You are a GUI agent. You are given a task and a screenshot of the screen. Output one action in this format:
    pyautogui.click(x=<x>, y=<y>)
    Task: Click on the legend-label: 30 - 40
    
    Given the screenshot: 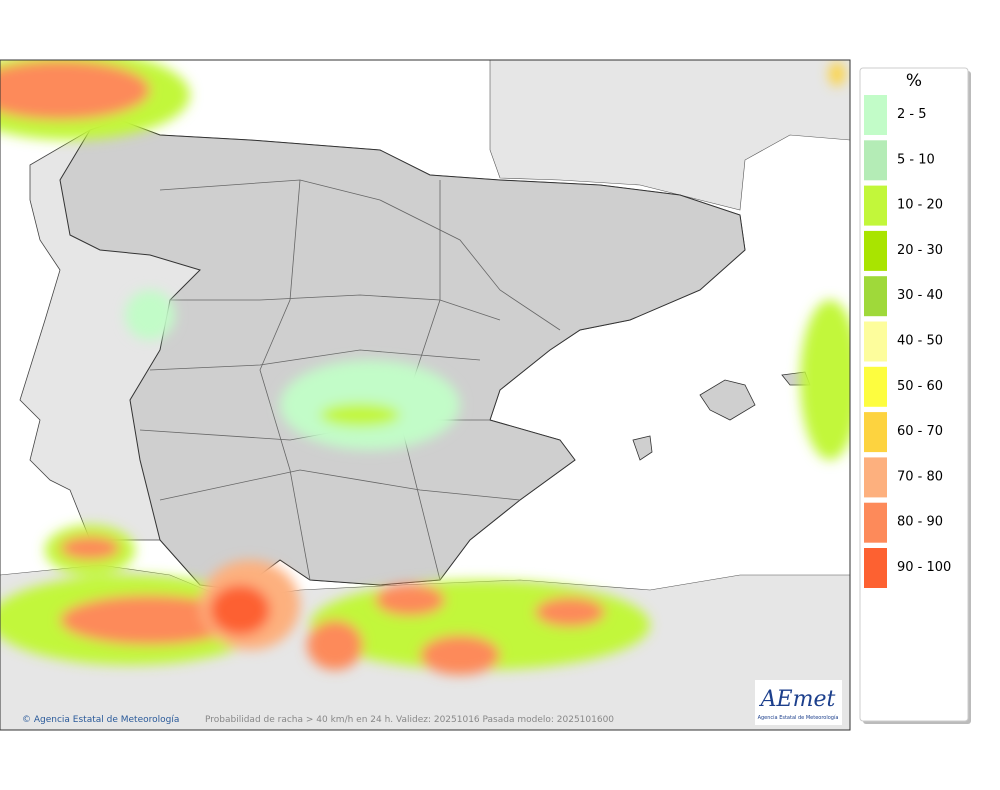 What is the action you would take?
    pyautogui.click(x=920, y=295)
    